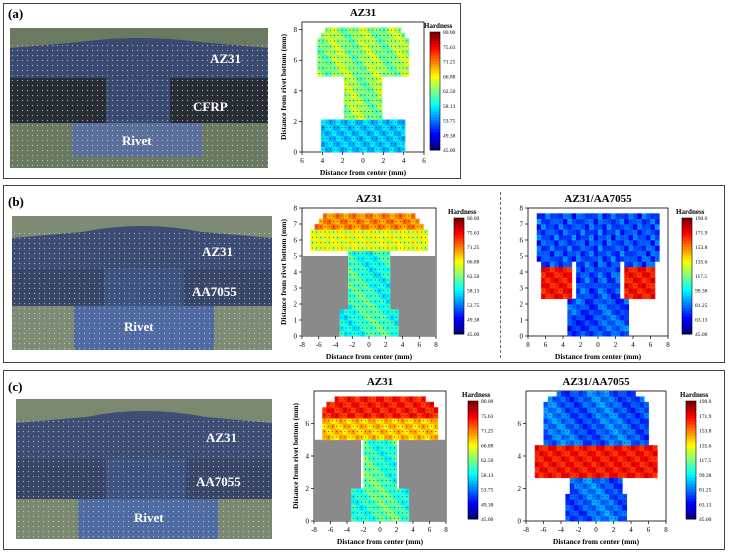 The width and height of the screenshot is (730, 554). Describe the element at coordinates (296, 305) in the screenshot. I see `y-tick-label: 2` at that location.